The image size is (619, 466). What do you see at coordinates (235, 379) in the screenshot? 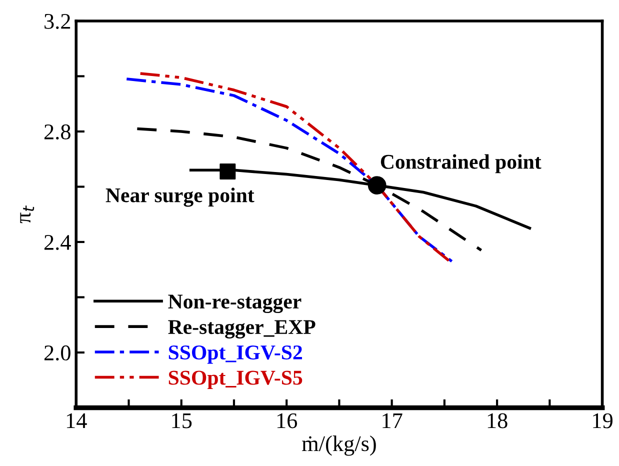
I see `legend-label: SSOpt_IGV-S5` at bounding box center [235, 379].